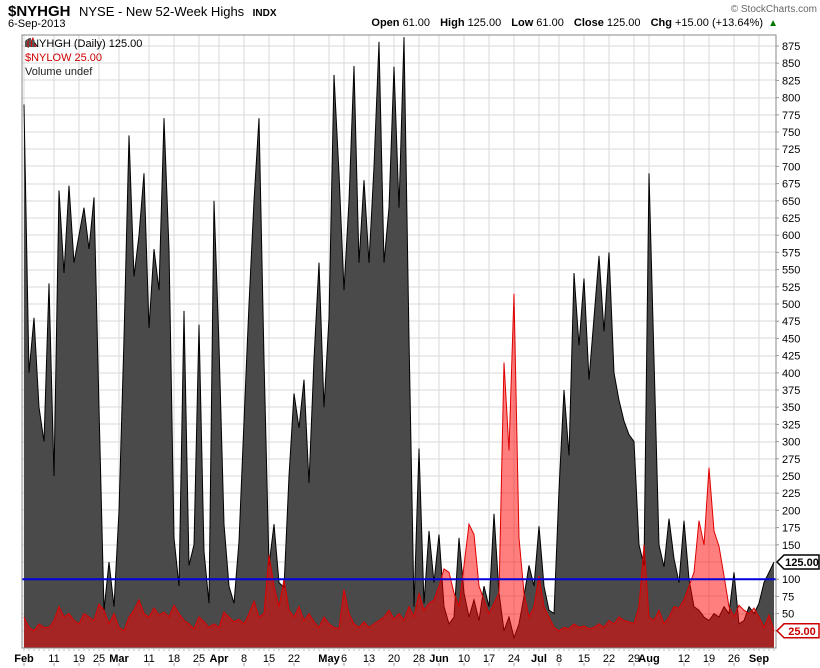 Image resolution: width=820 pixels, height=668 pixels. I want to click on symbol-description: NYSE - New 52-Week Highs, so click(161, 11).